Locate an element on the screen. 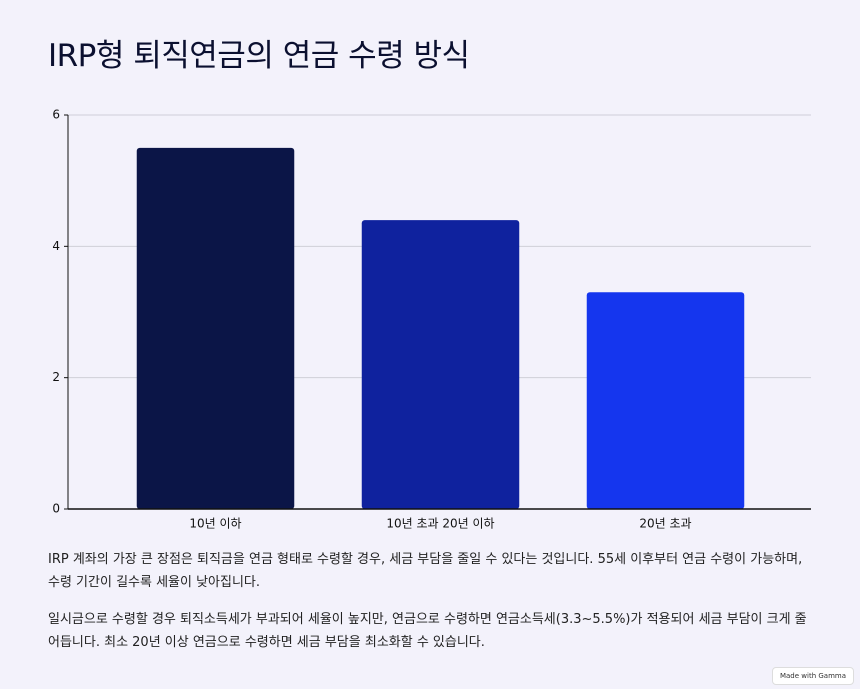 This screenshot has width=860, height=689. y-tick-label: 6 is located at coordinates (56, 115).